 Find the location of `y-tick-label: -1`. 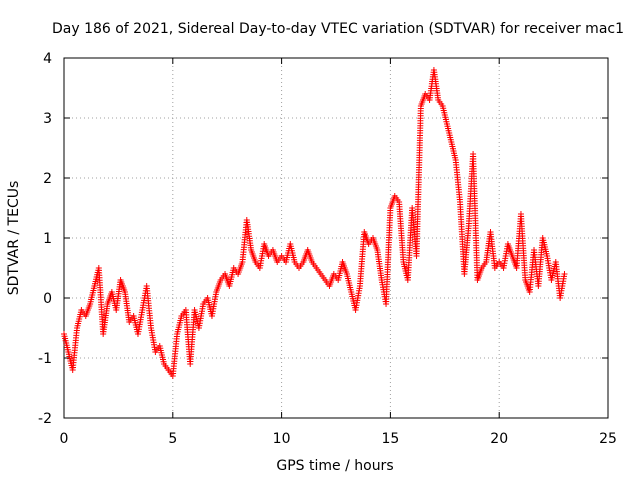

y-tick-label: -1 is located at coordinates (45, 359).